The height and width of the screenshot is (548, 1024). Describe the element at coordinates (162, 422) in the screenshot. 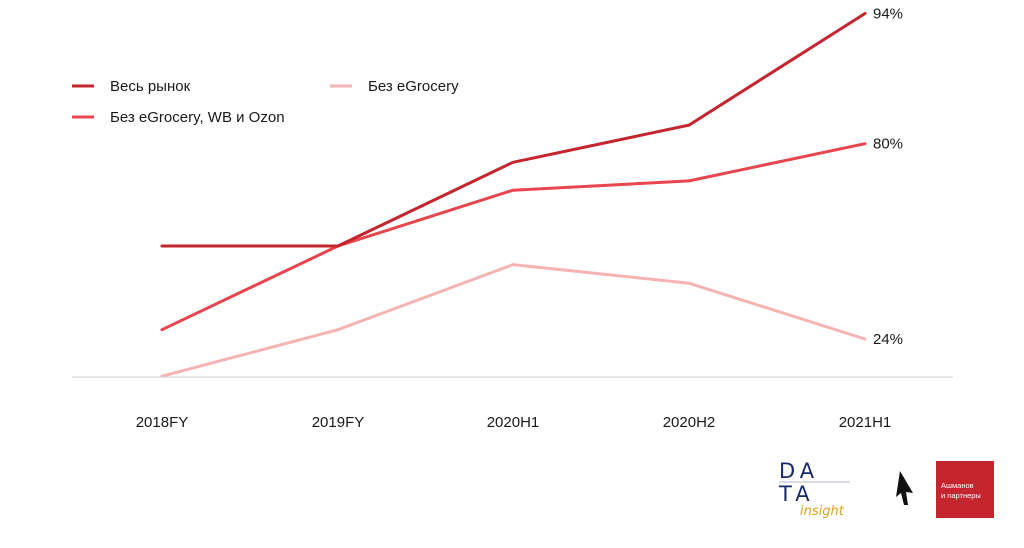

I see `x-tick-label-0: 2018FY` at that location.